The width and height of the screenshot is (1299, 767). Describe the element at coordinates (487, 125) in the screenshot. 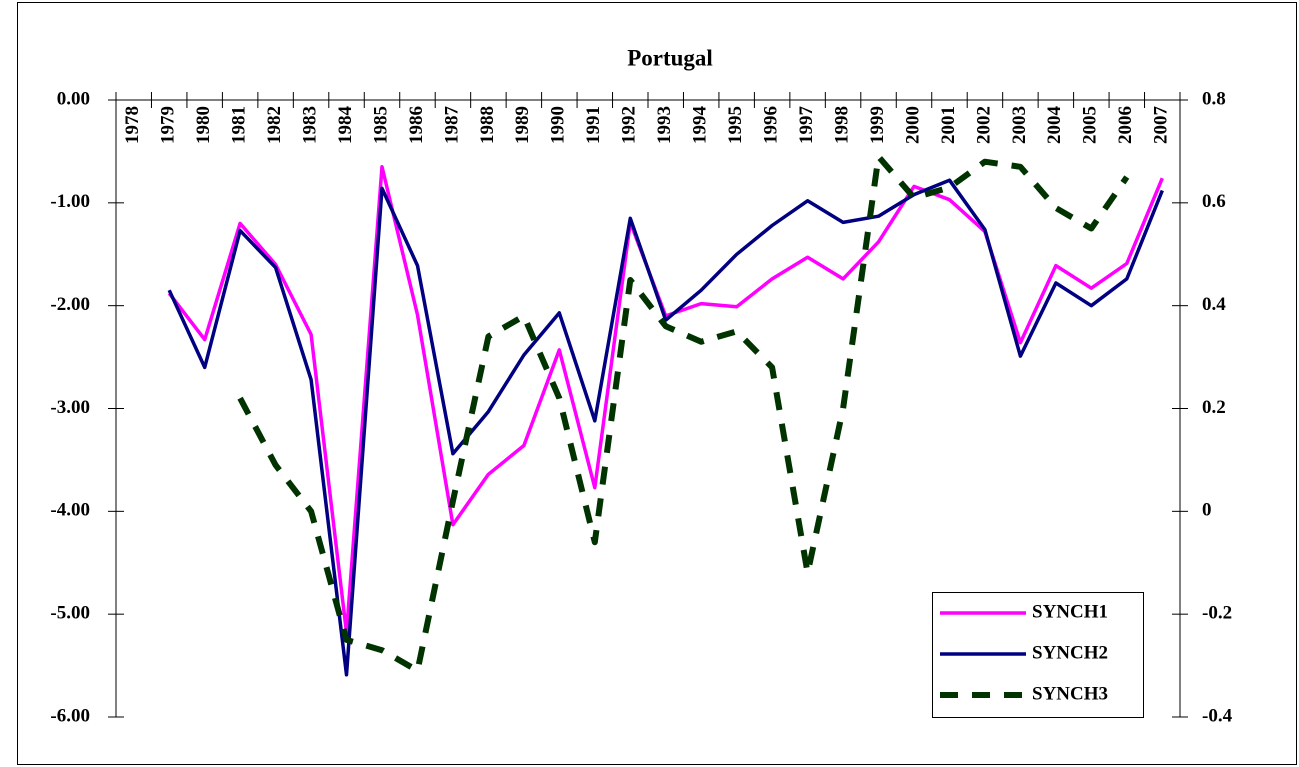

I see `x-tick-label: 1988` at that location.